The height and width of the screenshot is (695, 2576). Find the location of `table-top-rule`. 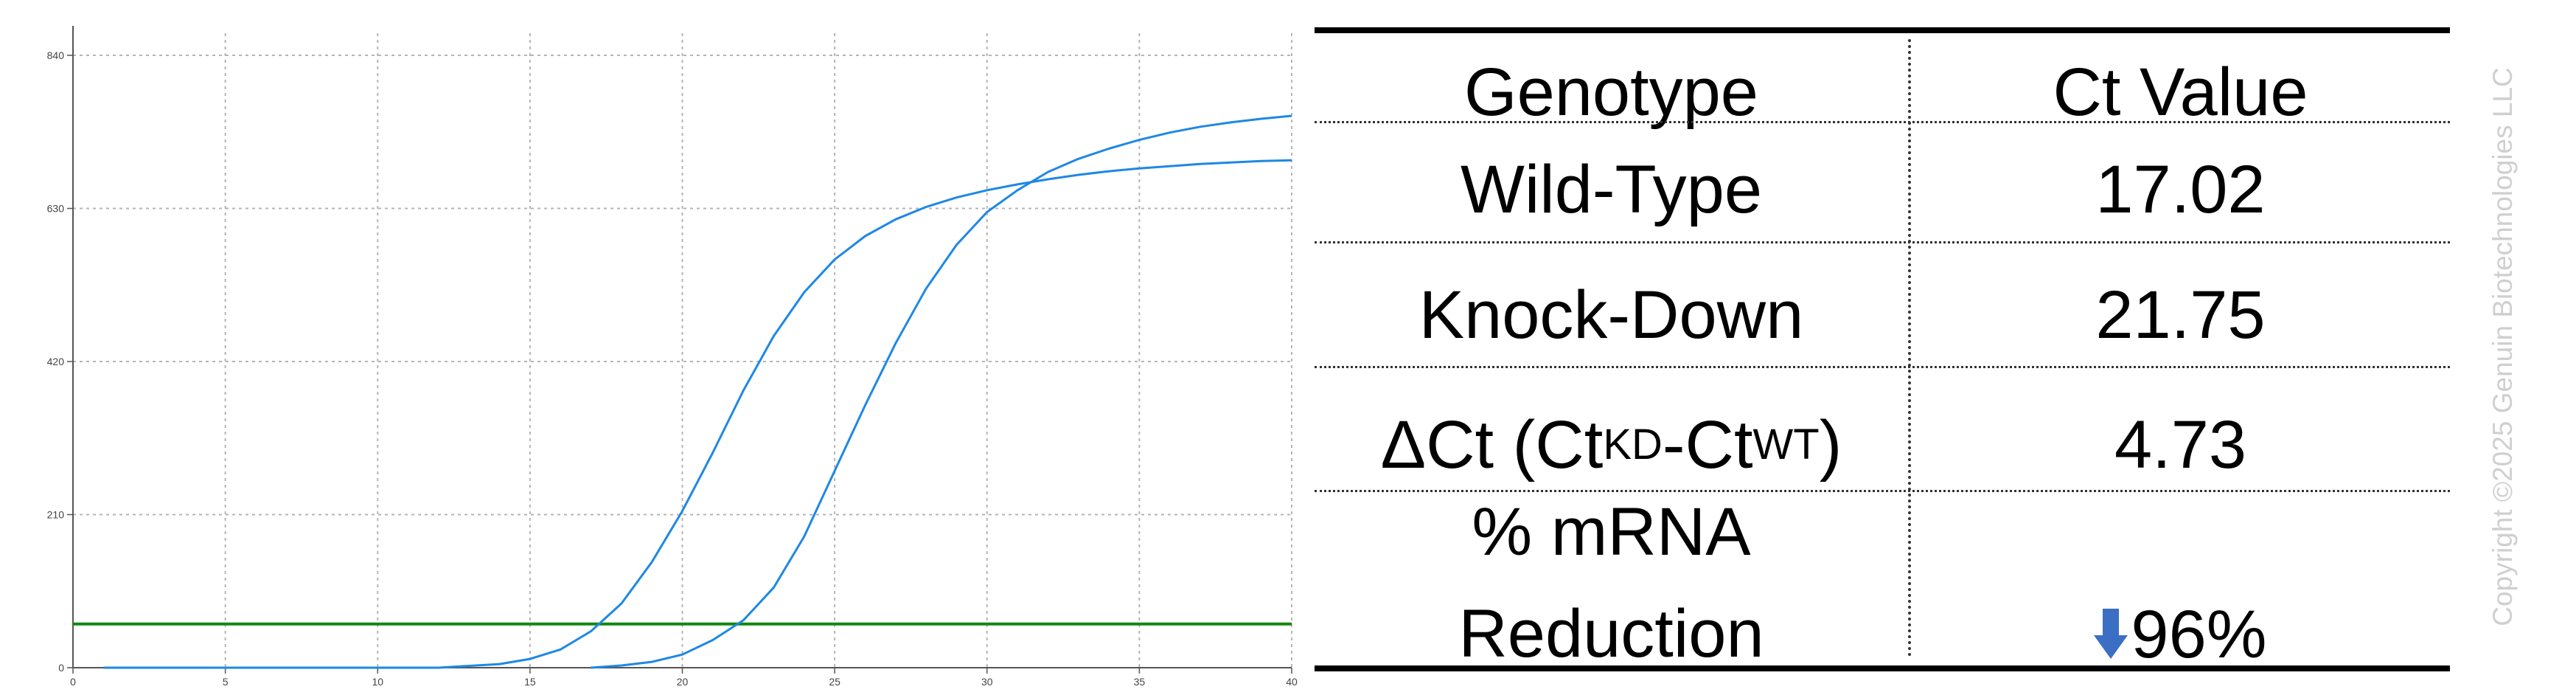

table-top-rule is located at coordinates (1882, 30).